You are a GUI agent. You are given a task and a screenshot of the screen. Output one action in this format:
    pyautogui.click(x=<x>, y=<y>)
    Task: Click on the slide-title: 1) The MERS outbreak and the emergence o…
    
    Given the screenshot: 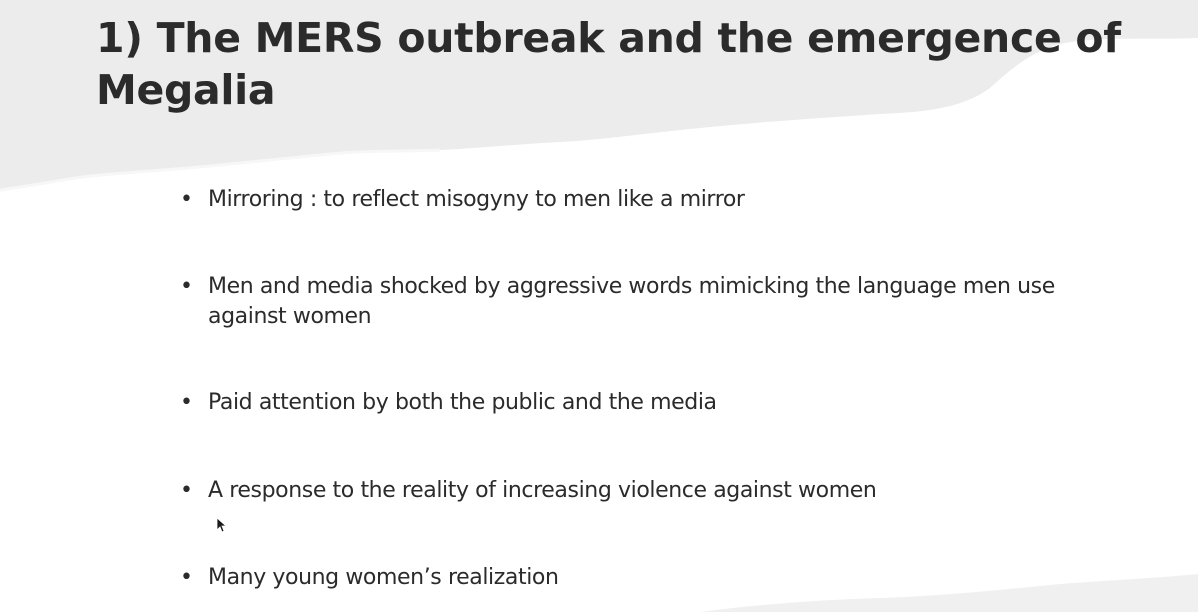 What is the action you would take?
    pyautogui.click(x=608, y=64)
    